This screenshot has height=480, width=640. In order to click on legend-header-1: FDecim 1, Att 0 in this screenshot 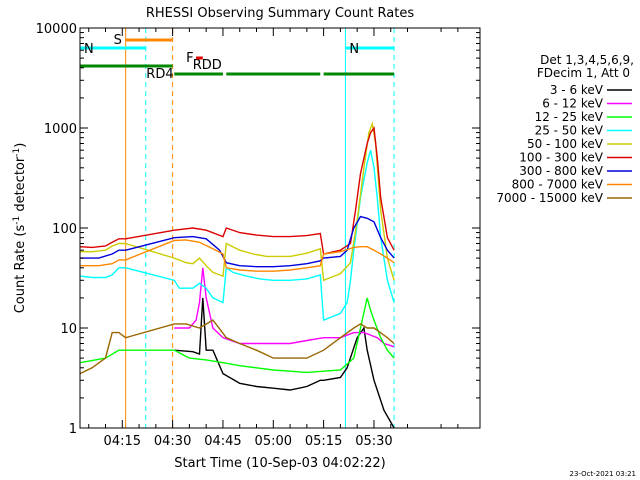, I will do `click(583, 73)`.